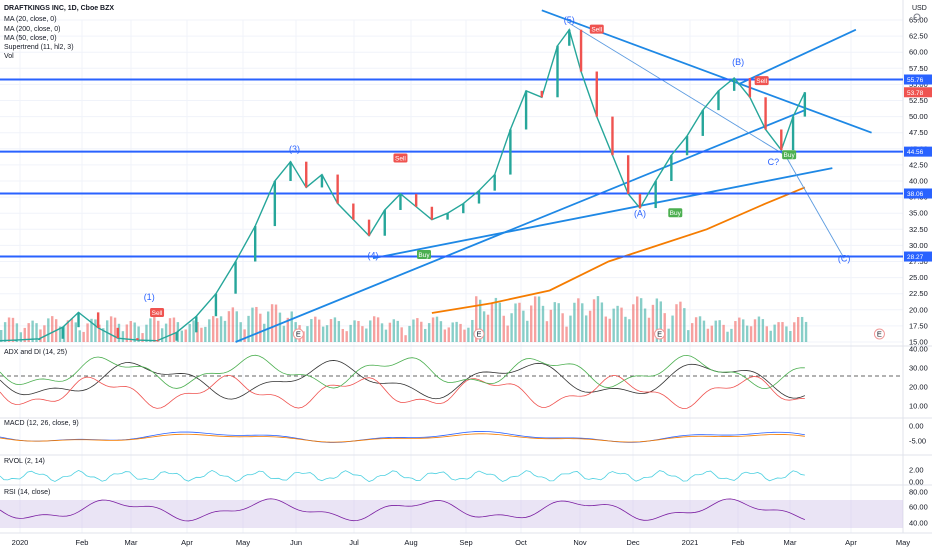 This screenshot has height=550, width=932. I want to click on rsi-band, so click(451, 514).